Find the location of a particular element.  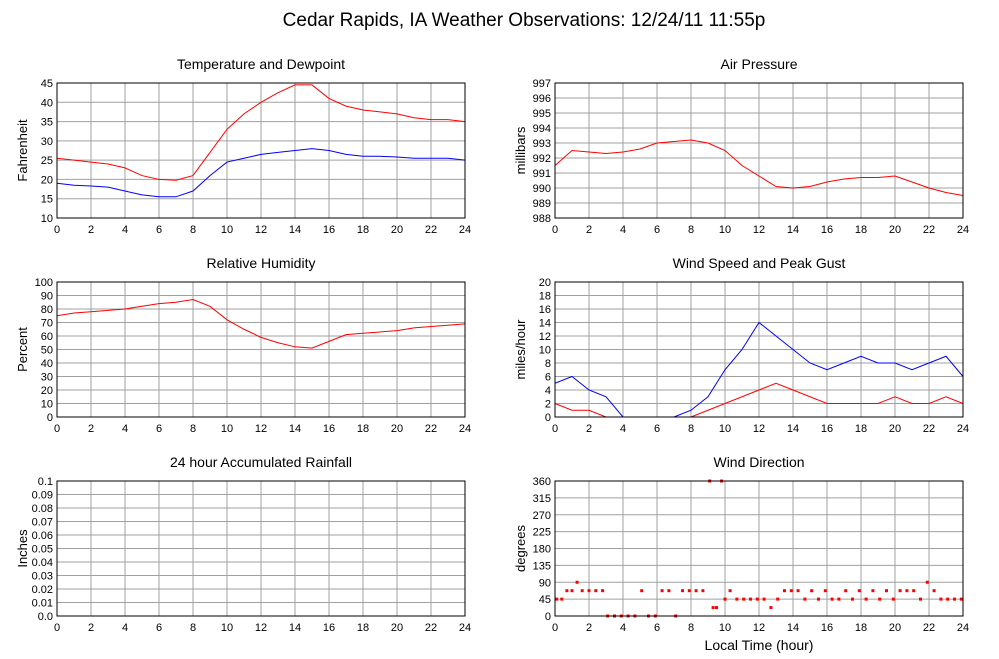

y-axis-label: miles/hour is located at coordinates (520, 349).